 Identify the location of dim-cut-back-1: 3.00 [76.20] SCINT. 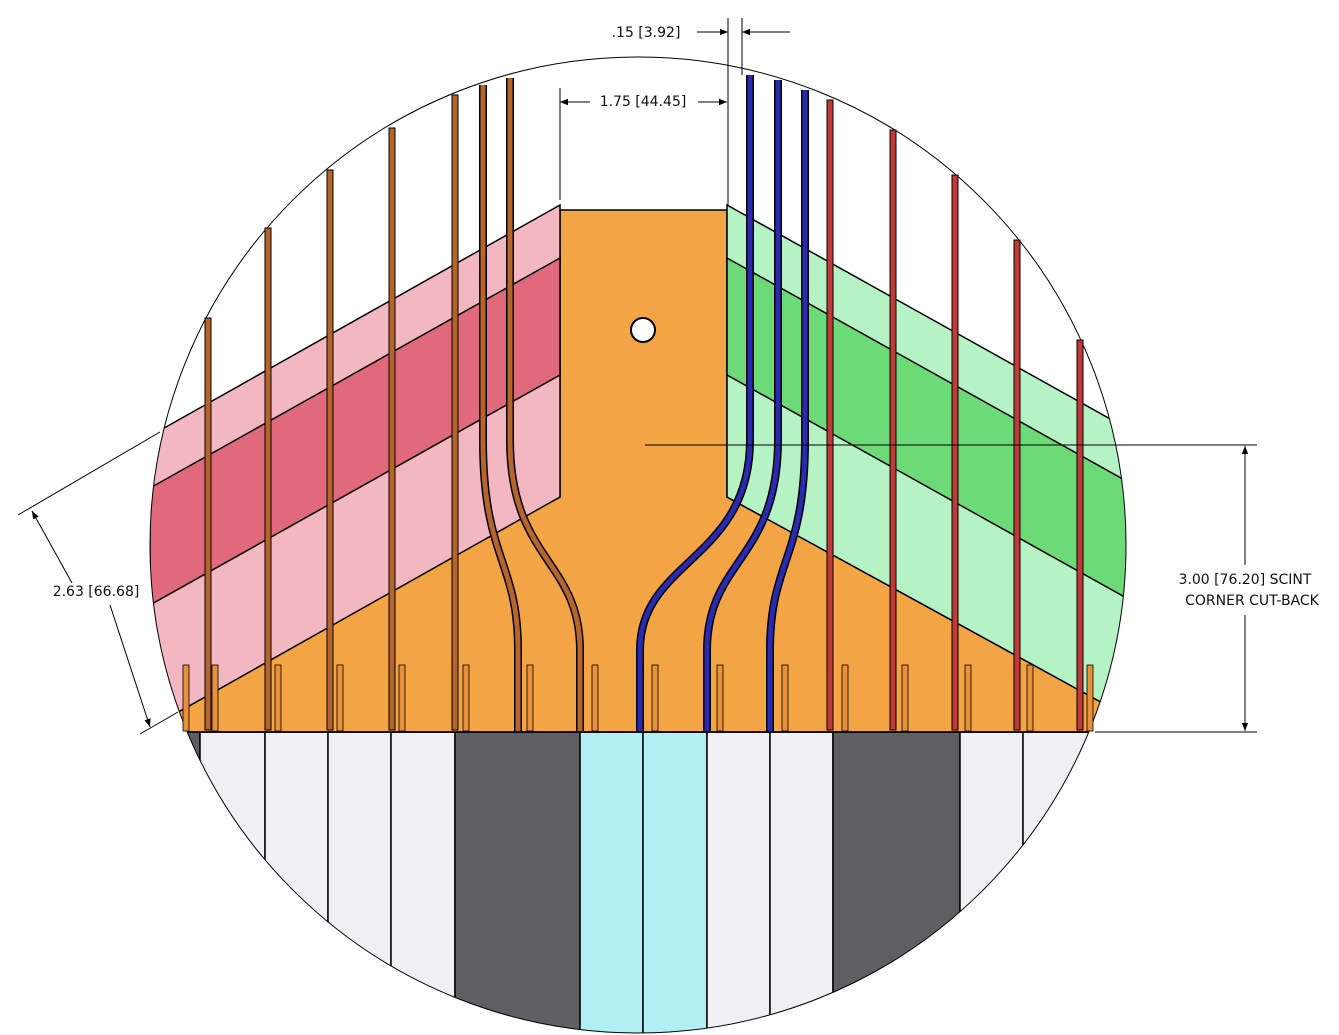
(1245, 580).